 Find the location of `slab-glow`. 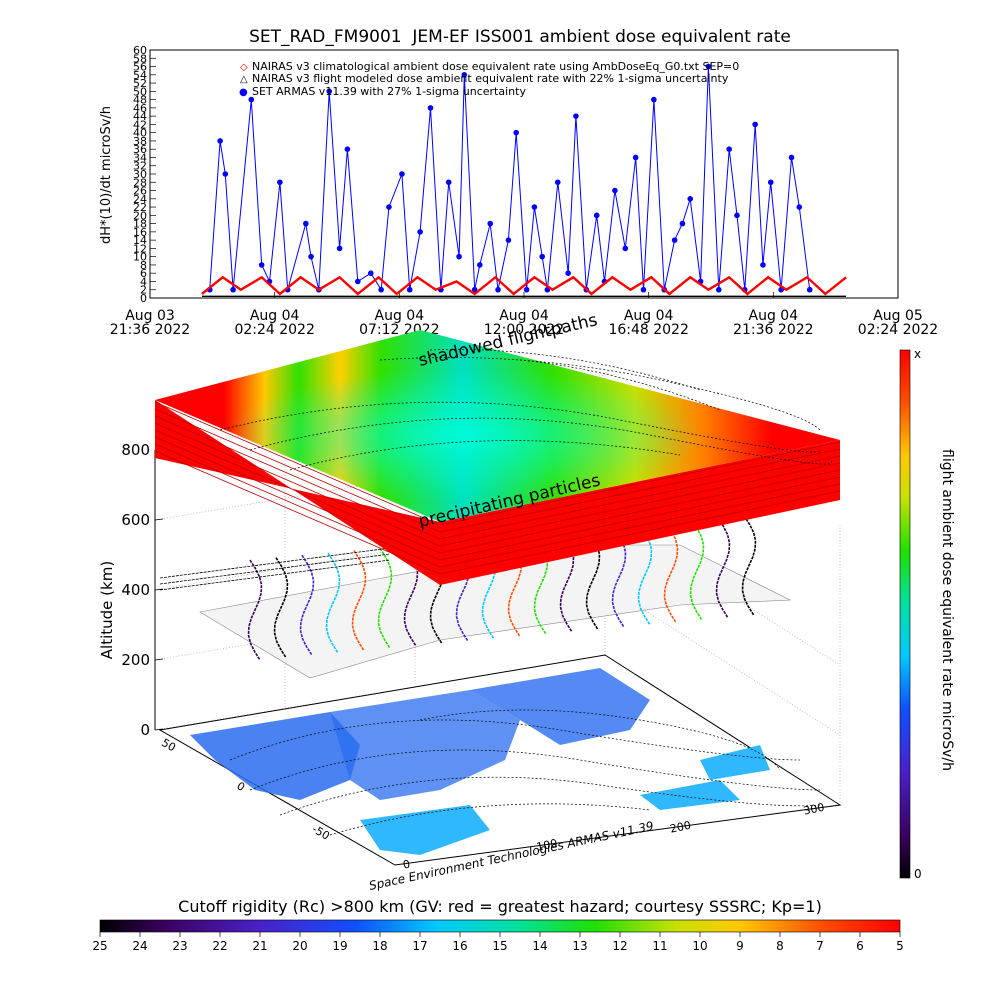

slab-glow is located at coordinates (497, 426).